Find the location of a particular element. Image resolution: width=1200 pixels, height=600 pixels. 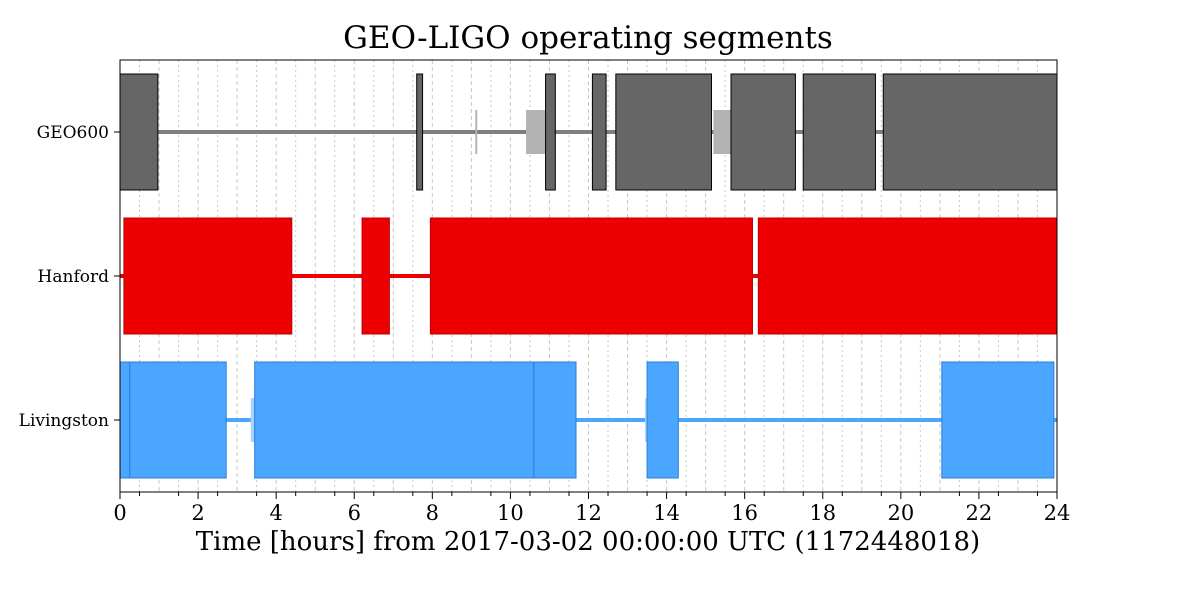

x-tick-label: 2 is located at coordinates (197, 513).